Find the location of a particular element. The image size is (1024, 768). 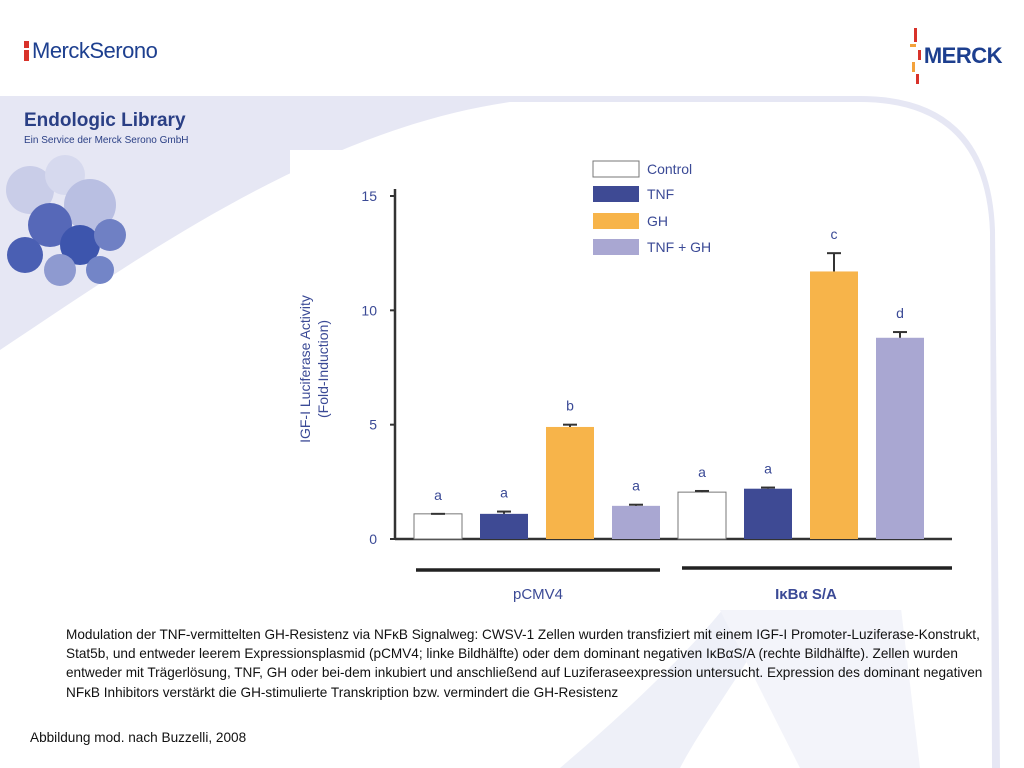

logo-mark-icon is located at coordinates (26, 51).